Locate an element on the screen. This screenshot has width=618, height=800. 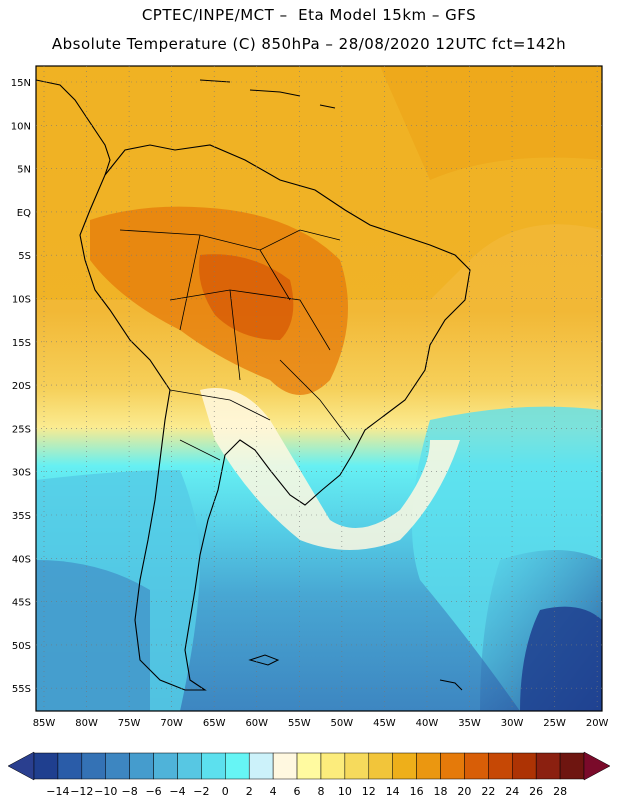
colorbar-label: 6 is located at coordinates (297, 791).